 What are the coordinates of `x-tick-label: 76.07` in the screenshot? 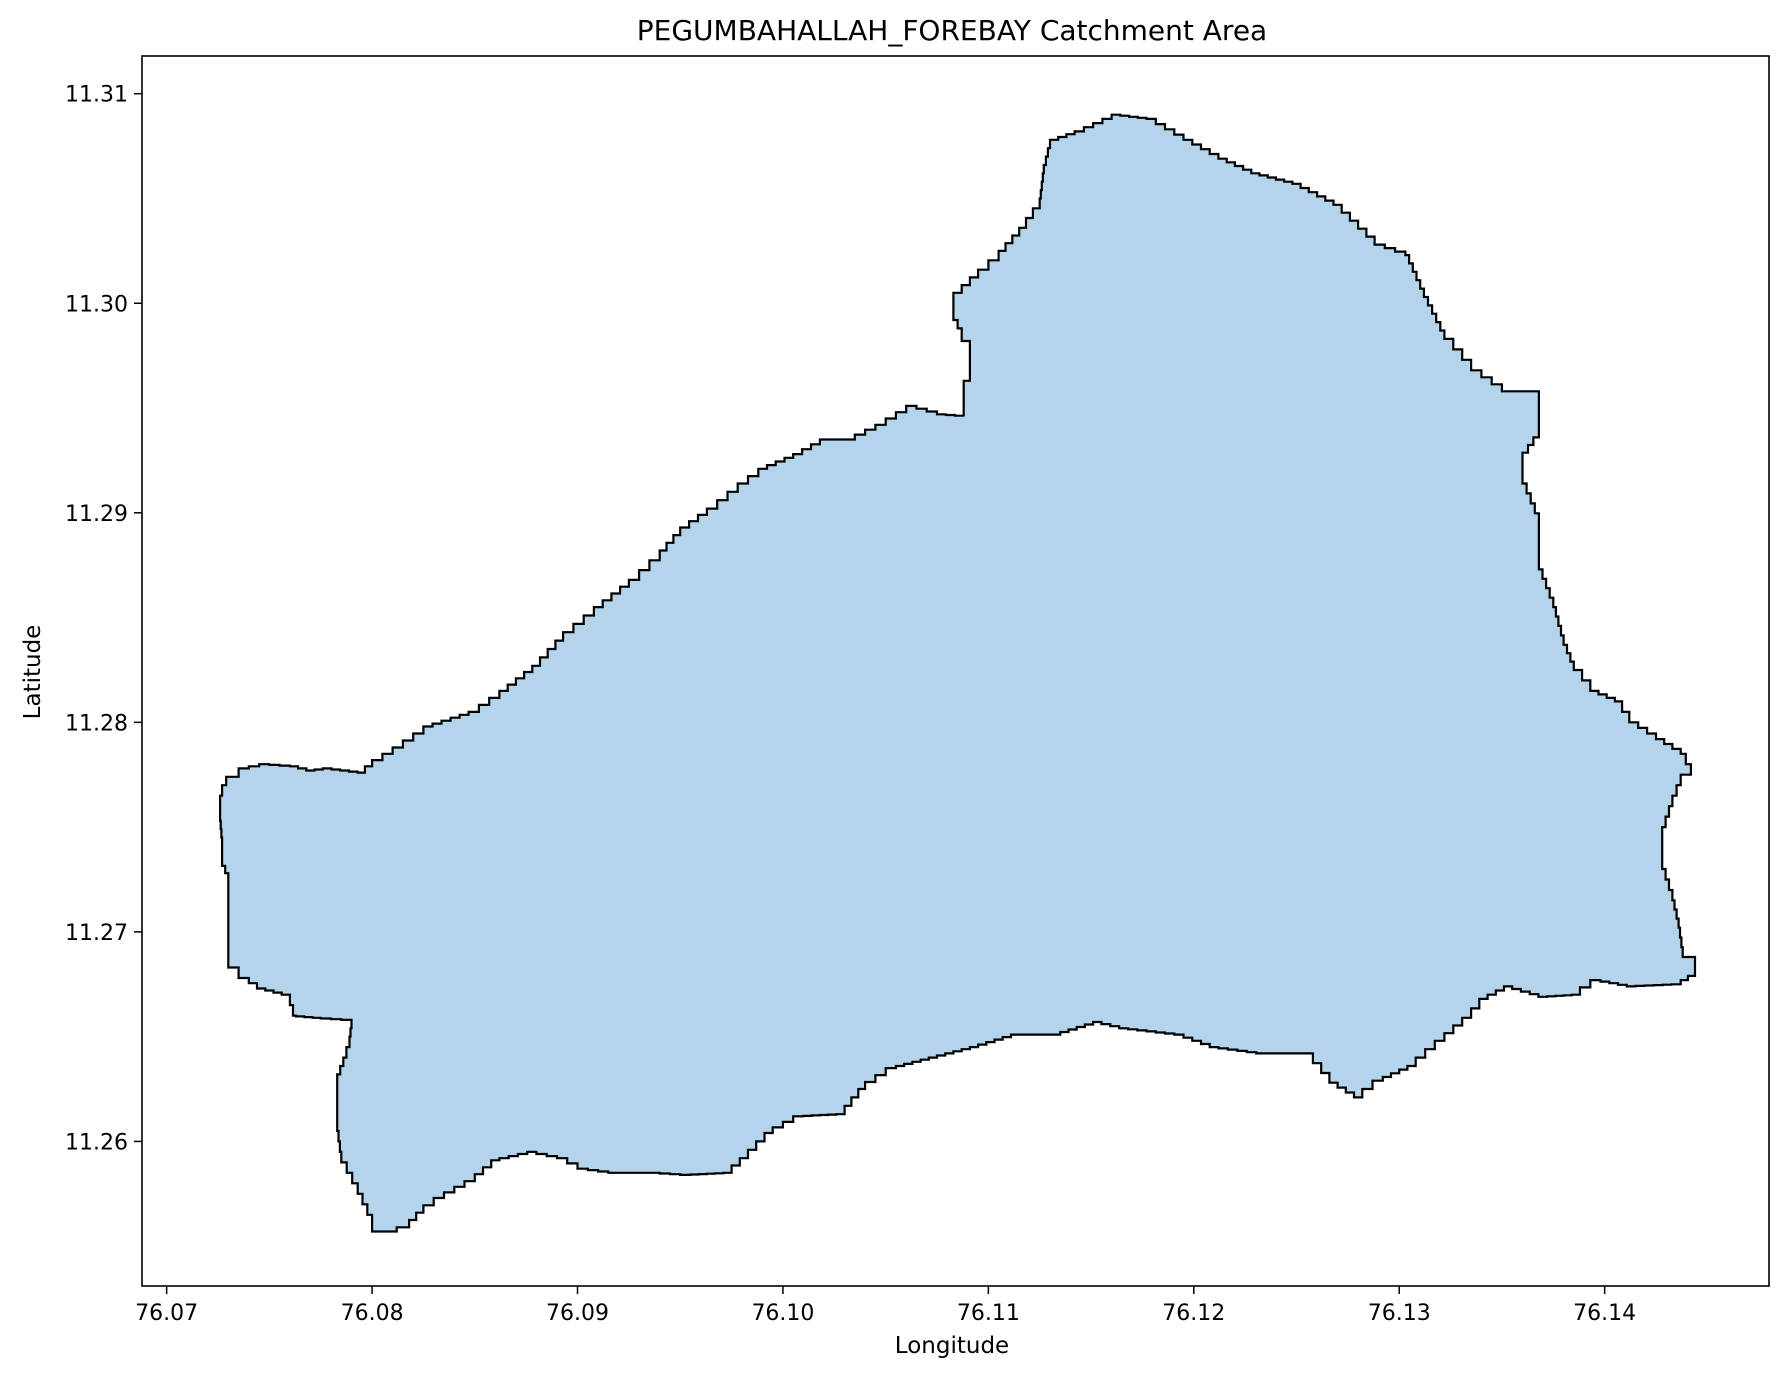 It's located at (166, 1313).